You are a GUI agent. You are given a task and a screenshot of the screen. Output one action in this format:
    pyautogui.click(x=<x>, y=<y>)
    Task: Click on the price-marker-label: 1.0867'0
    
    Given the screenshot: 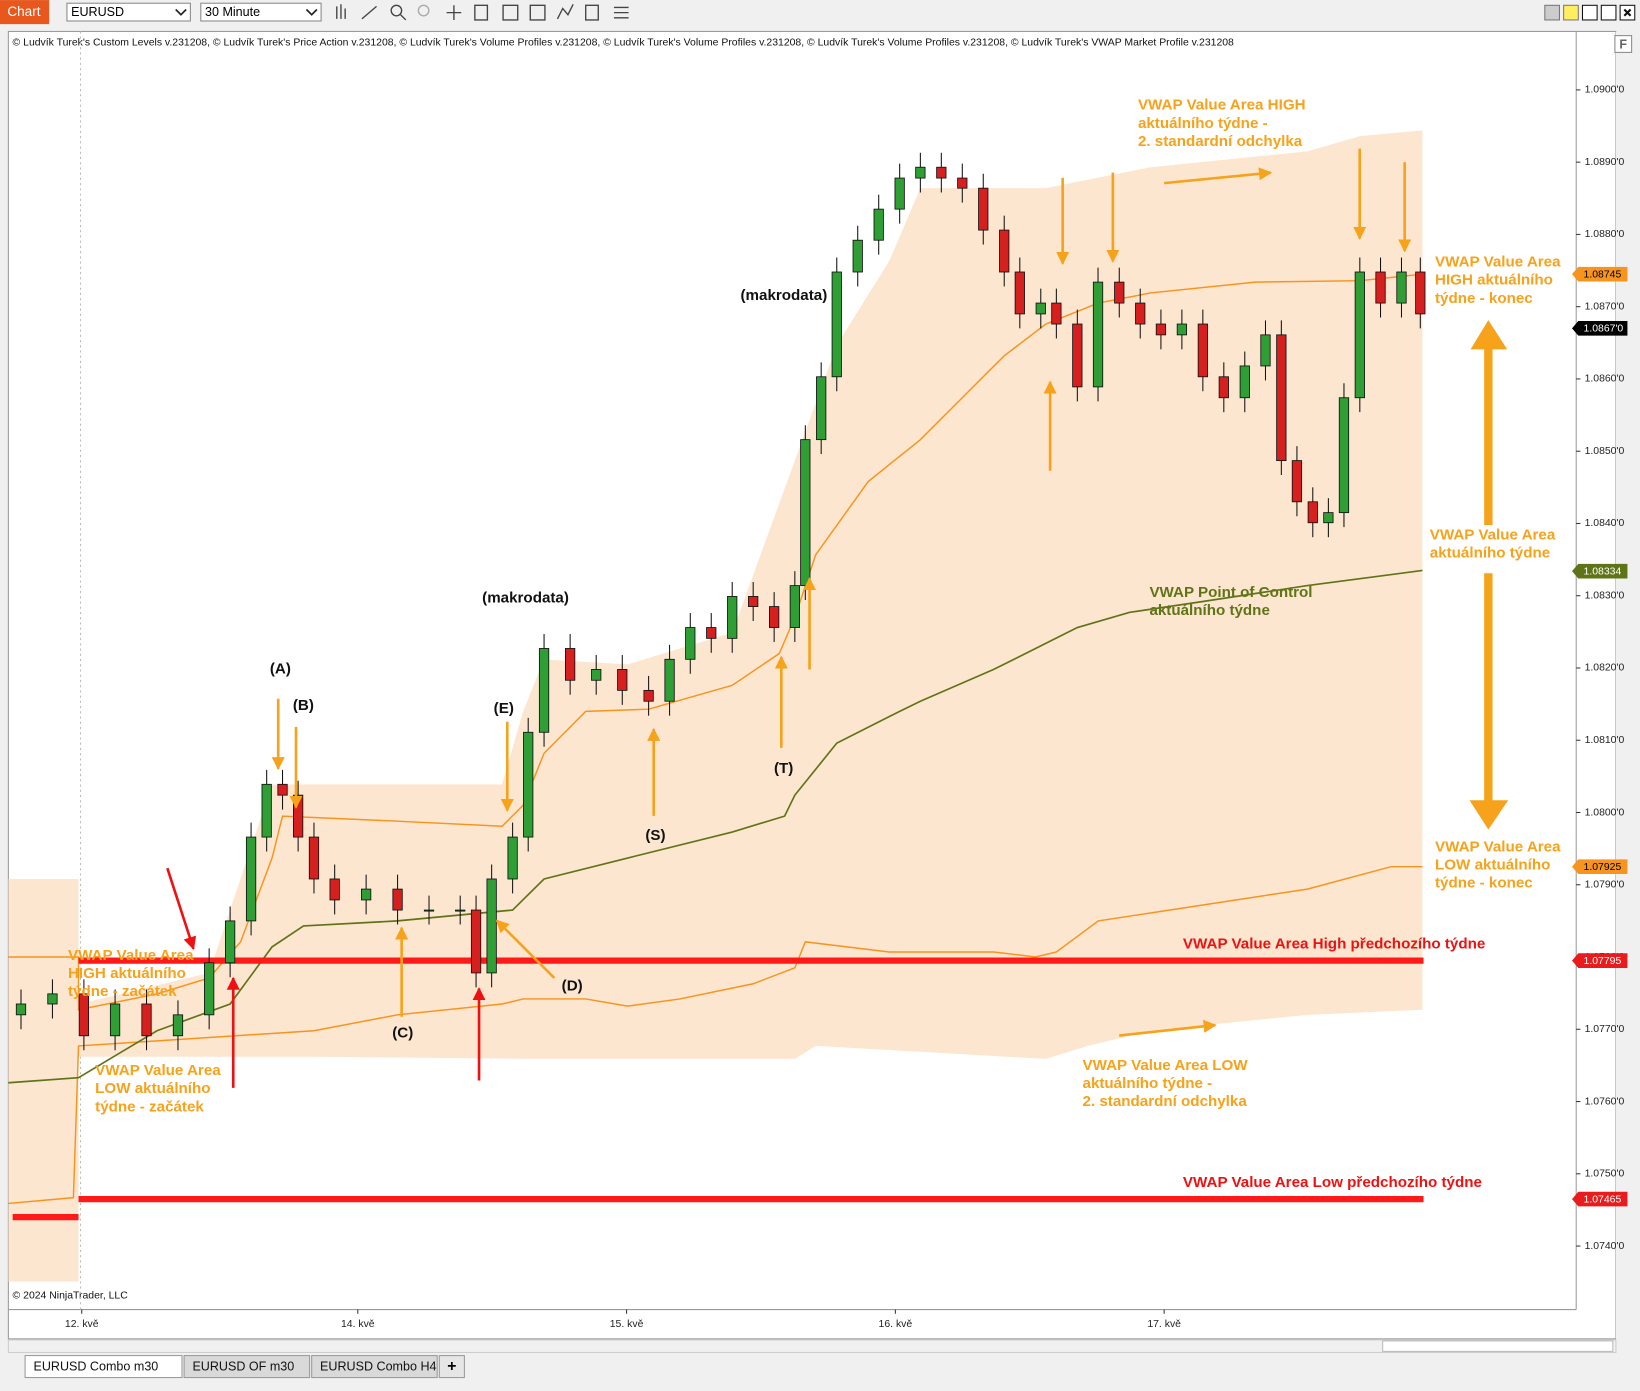 What is the action you would take?
    pyautogui.click(x=1604, y=329)
    